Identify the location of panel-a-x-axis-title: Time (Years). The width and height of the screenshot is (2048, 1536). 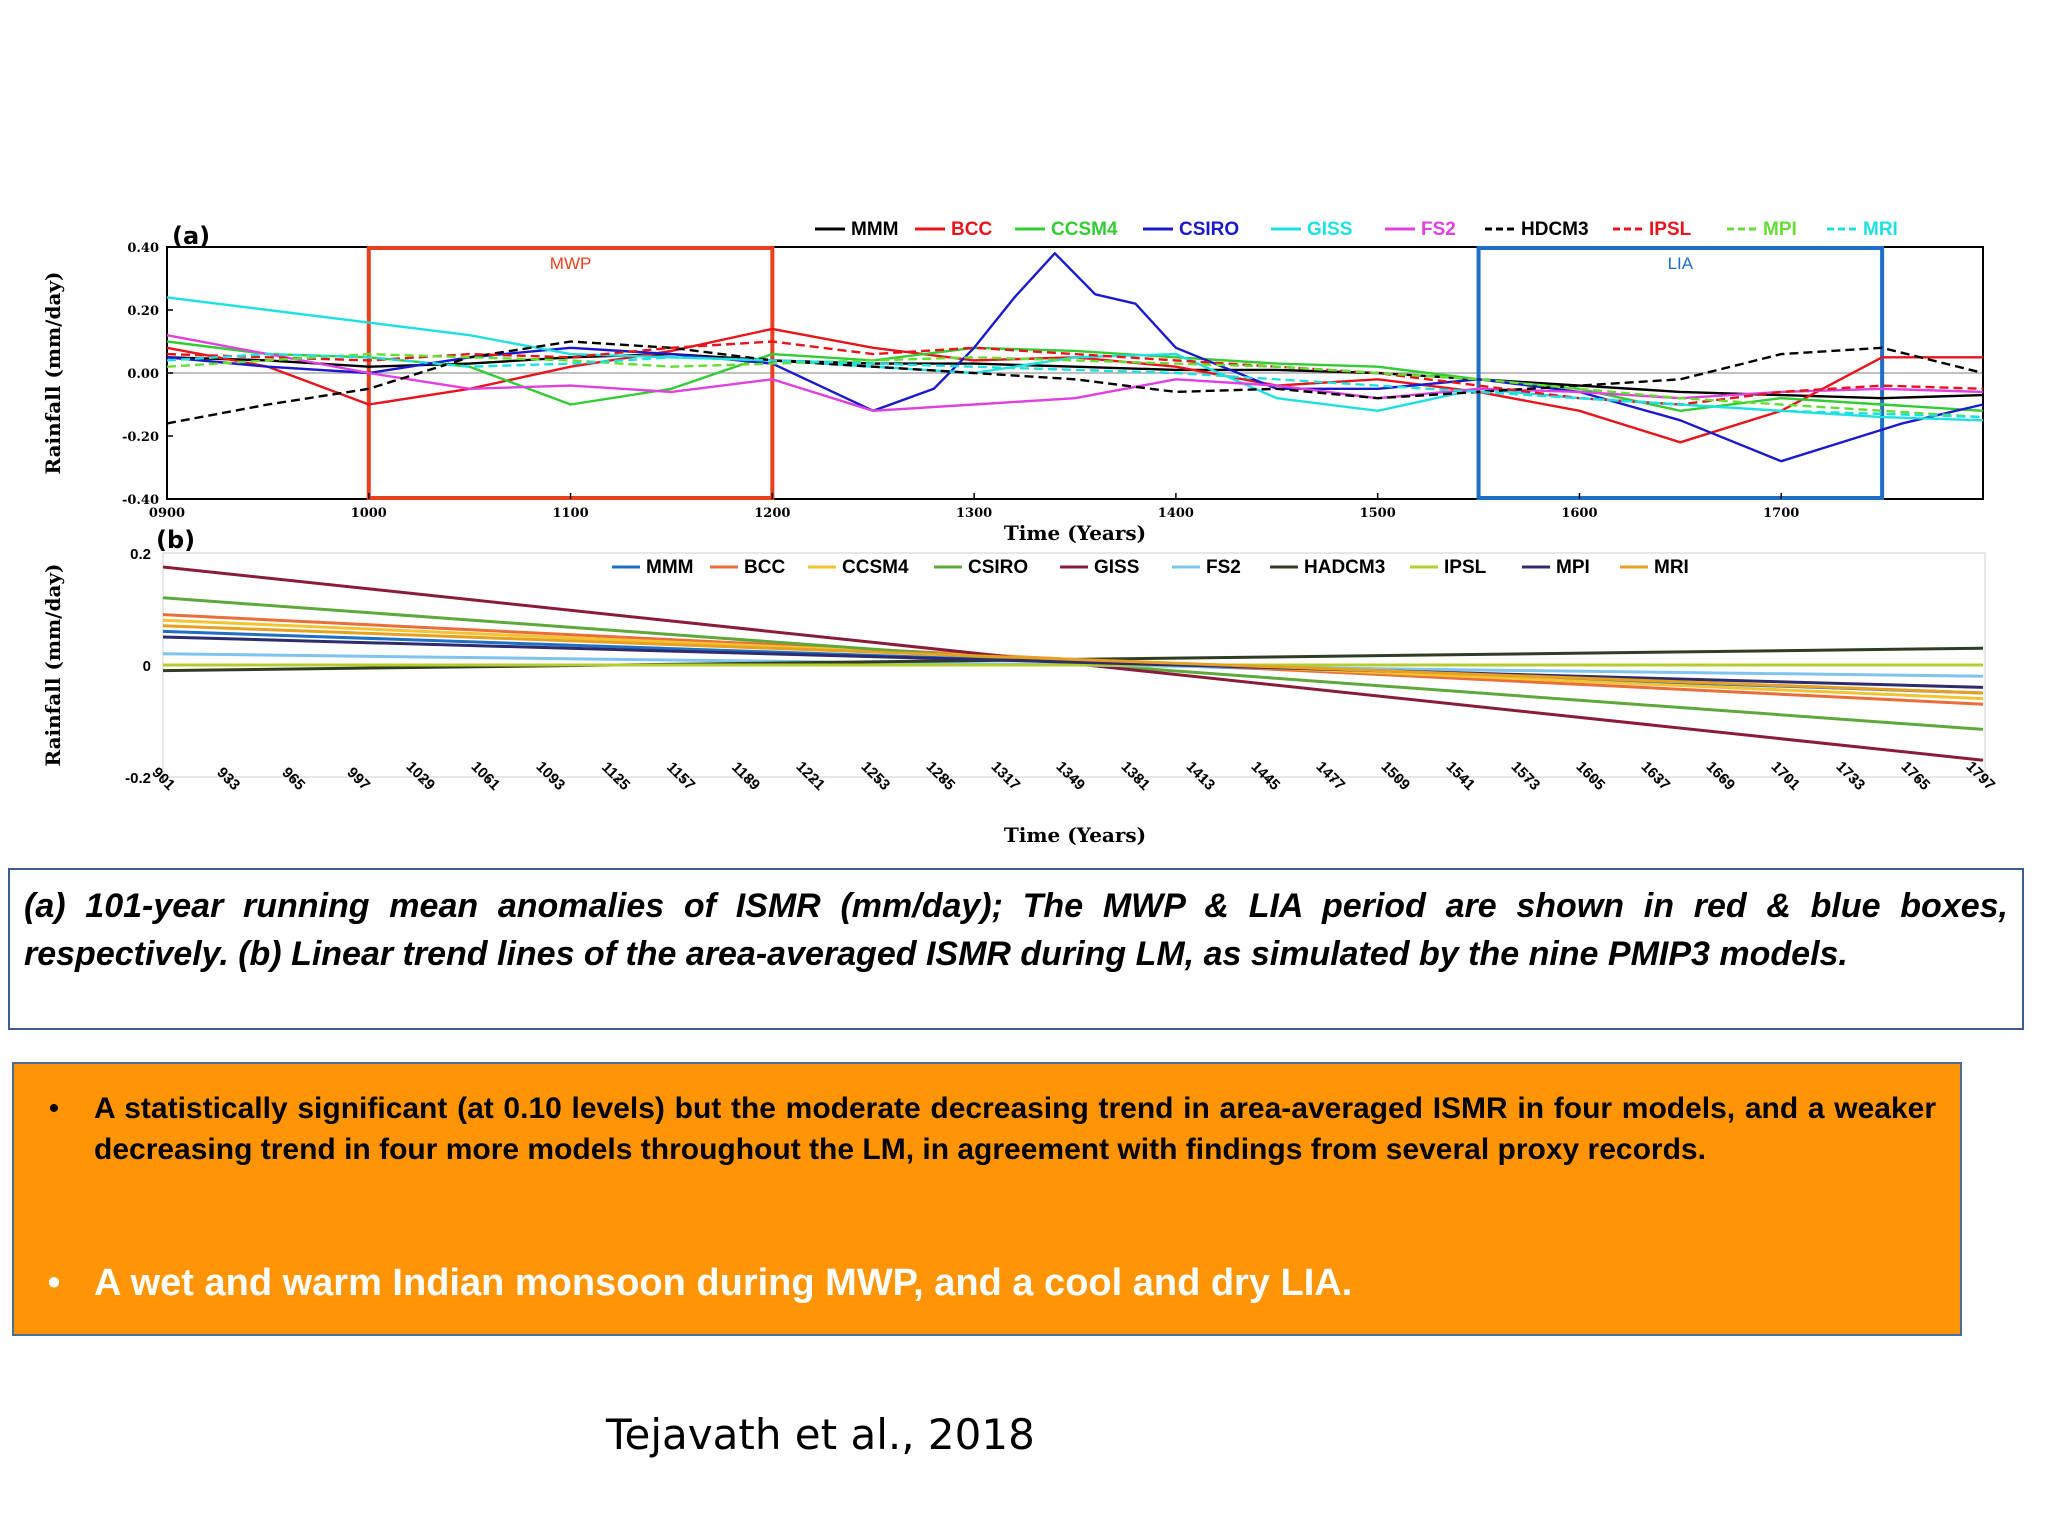
(1075, 533).